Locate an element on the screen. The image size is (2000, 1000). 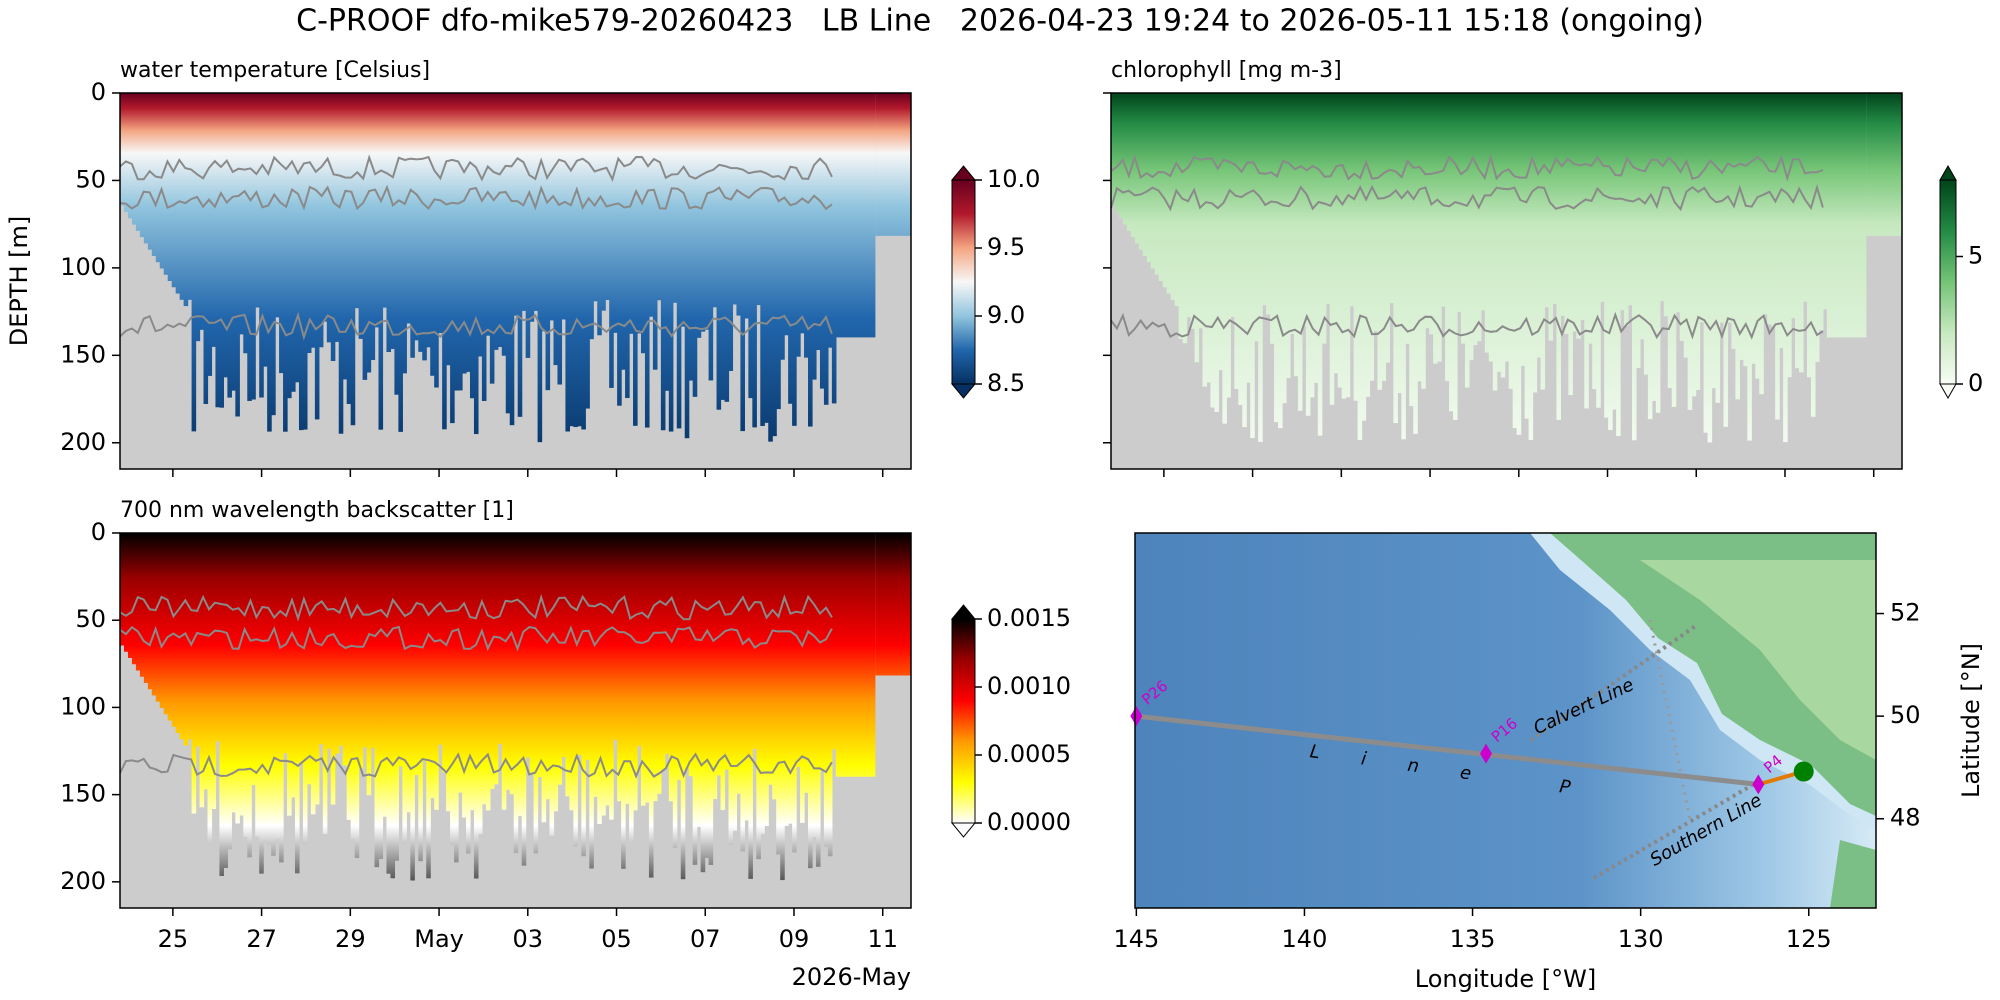
station is located at coordinates (1758, 784).